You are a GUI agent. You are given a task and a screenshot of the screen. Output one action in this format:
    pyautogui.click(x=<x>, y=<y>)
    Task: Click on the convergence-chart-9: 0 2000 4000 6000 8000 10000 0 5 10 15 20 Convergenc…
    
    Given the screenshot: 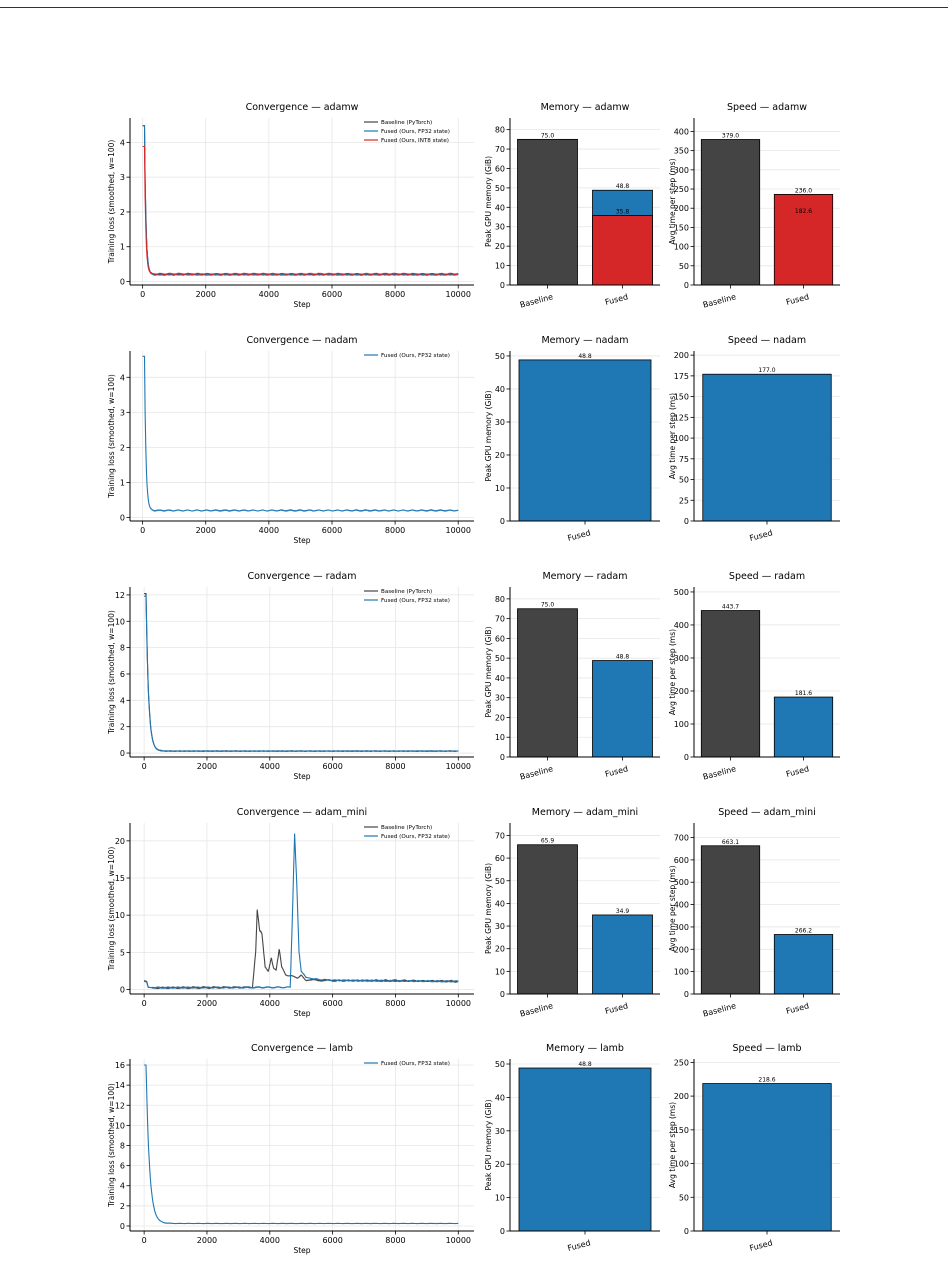 What is the action you would take?
    pyautogui.click(x=290, y=912)
    